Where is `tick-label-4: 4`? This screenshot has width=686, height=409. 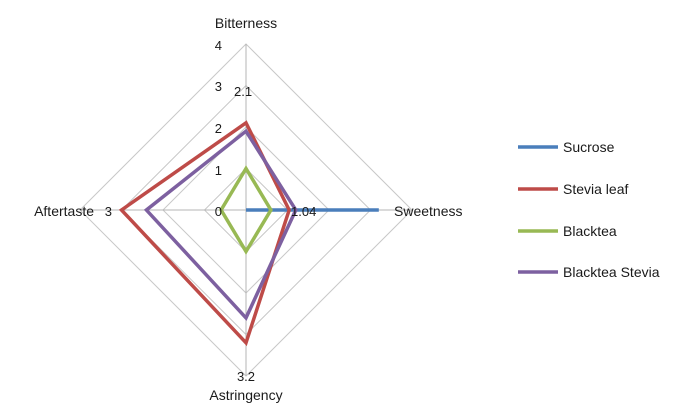
tick-label-4: 4 is located at coordinates (218, 45).